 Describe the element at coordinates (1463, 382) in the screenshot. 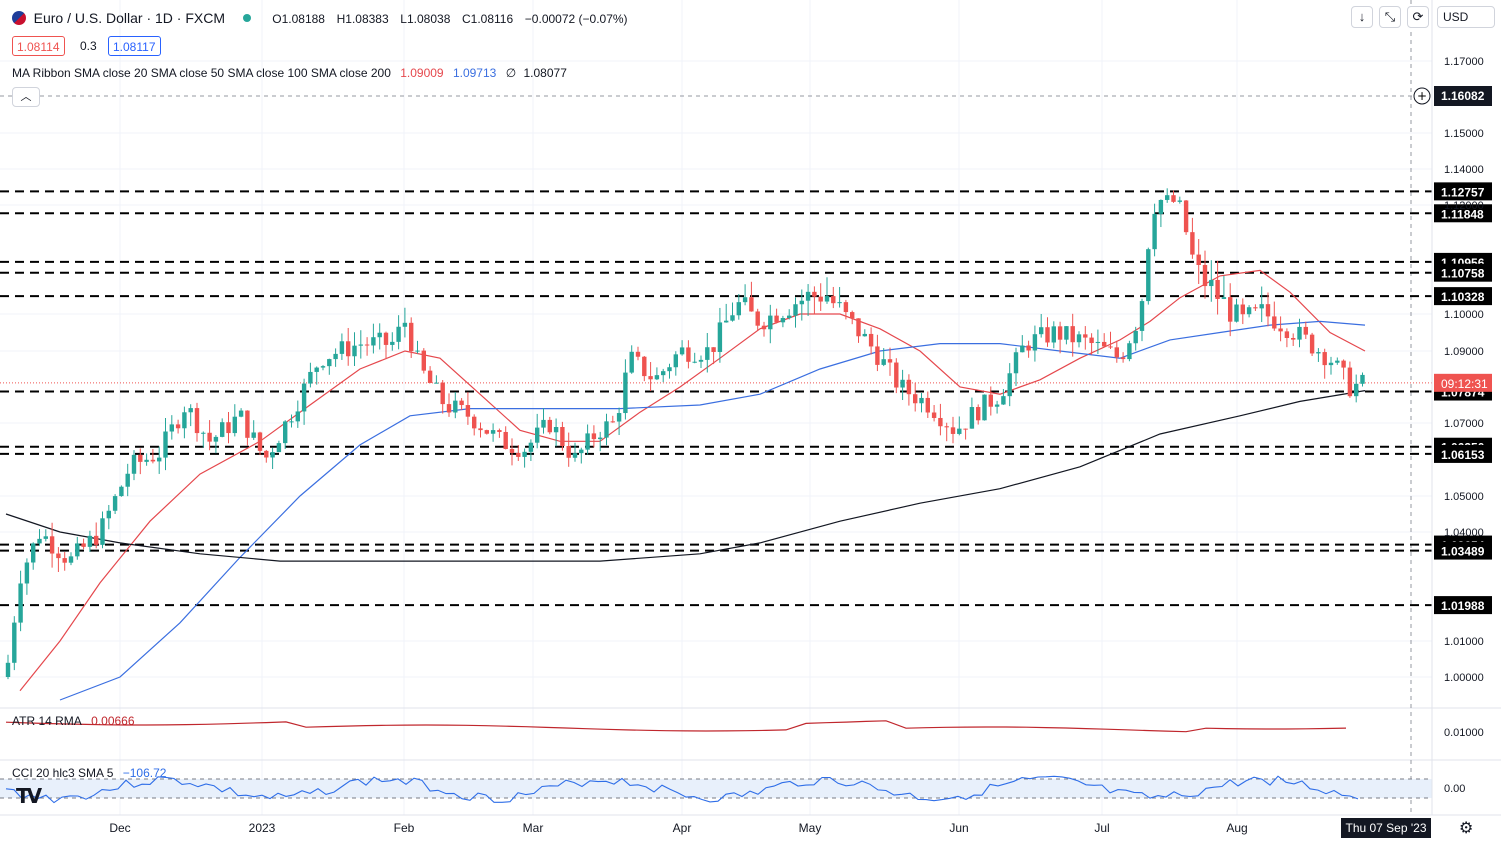

I see `countdown-box` at that location.